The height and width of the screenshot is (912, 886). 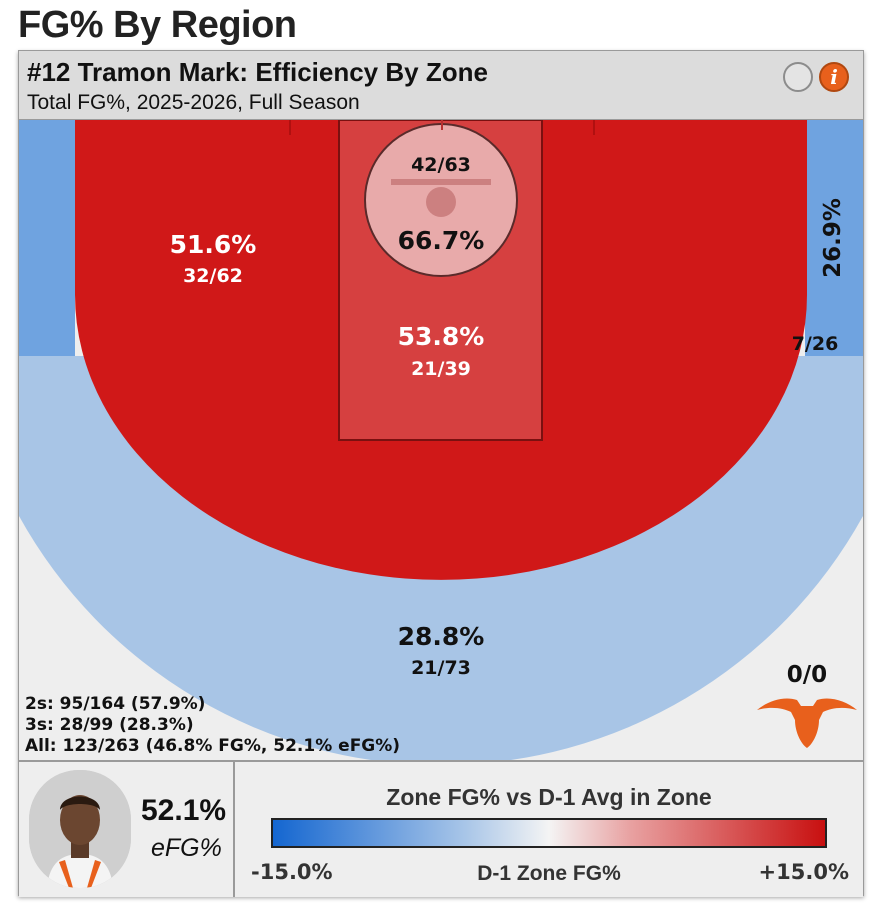 I want to click on paint-pct-label: 53.8%, so click(x=441, y=336).